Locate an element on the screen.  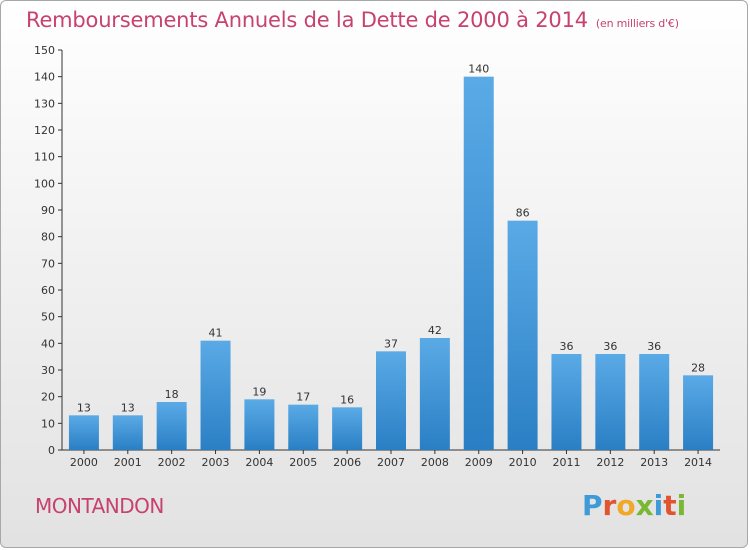
y-tick-label: 10 is located at coordinates (48, 423).